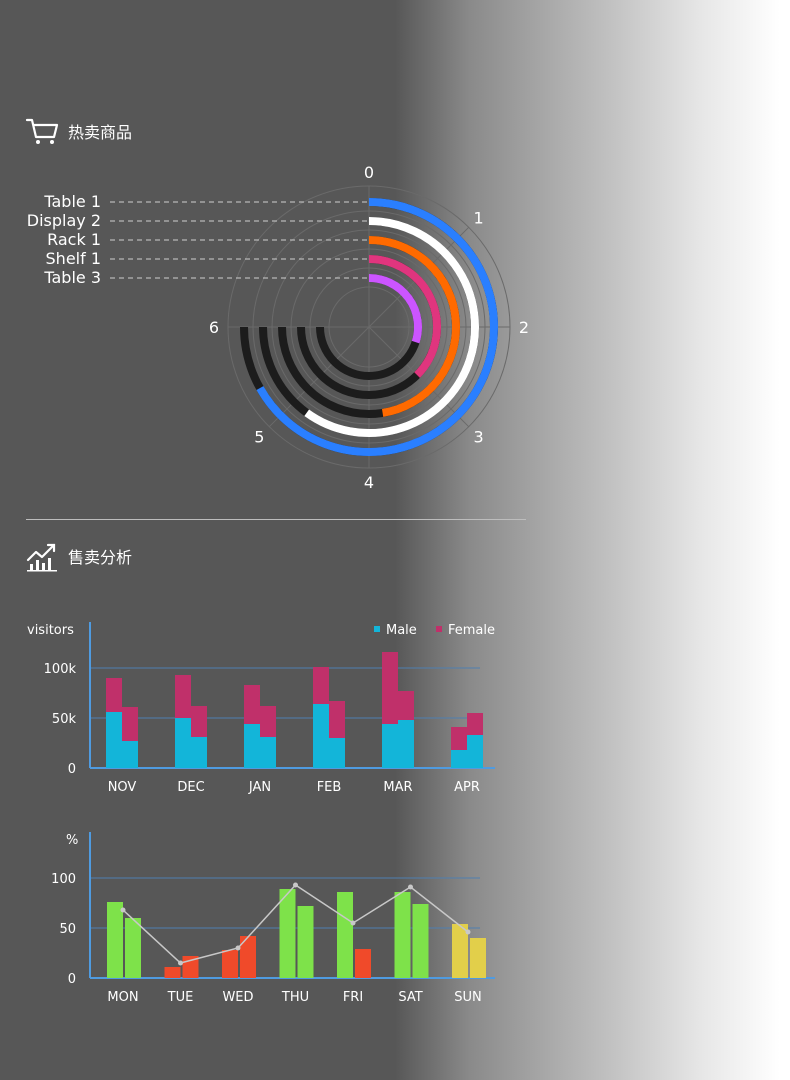  What do you see at coordinates (439, 629) in the screenshot?
I see `legend-swatch-female` at bounding box center [439, 629].